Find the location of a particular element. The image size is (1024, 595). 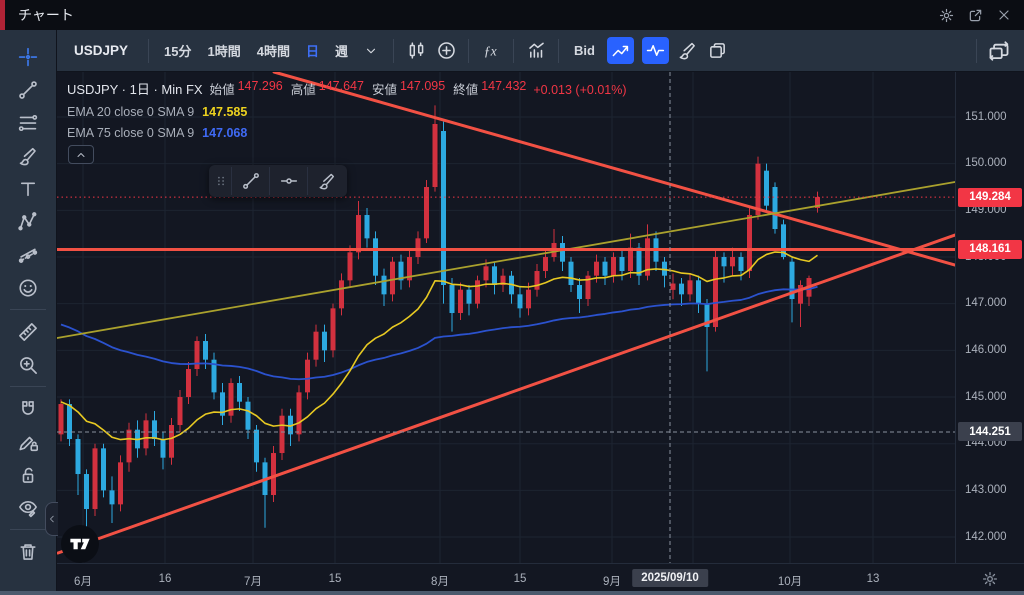

chart-style-icon is located at coordinates (416, 51).